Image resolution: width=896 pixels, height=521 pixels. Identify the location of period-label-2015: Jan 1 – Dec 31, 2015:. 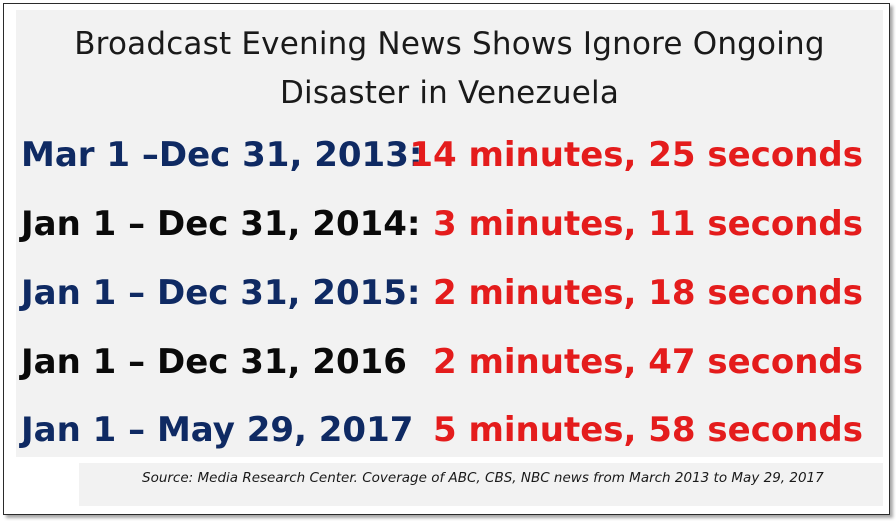
(221, 293).